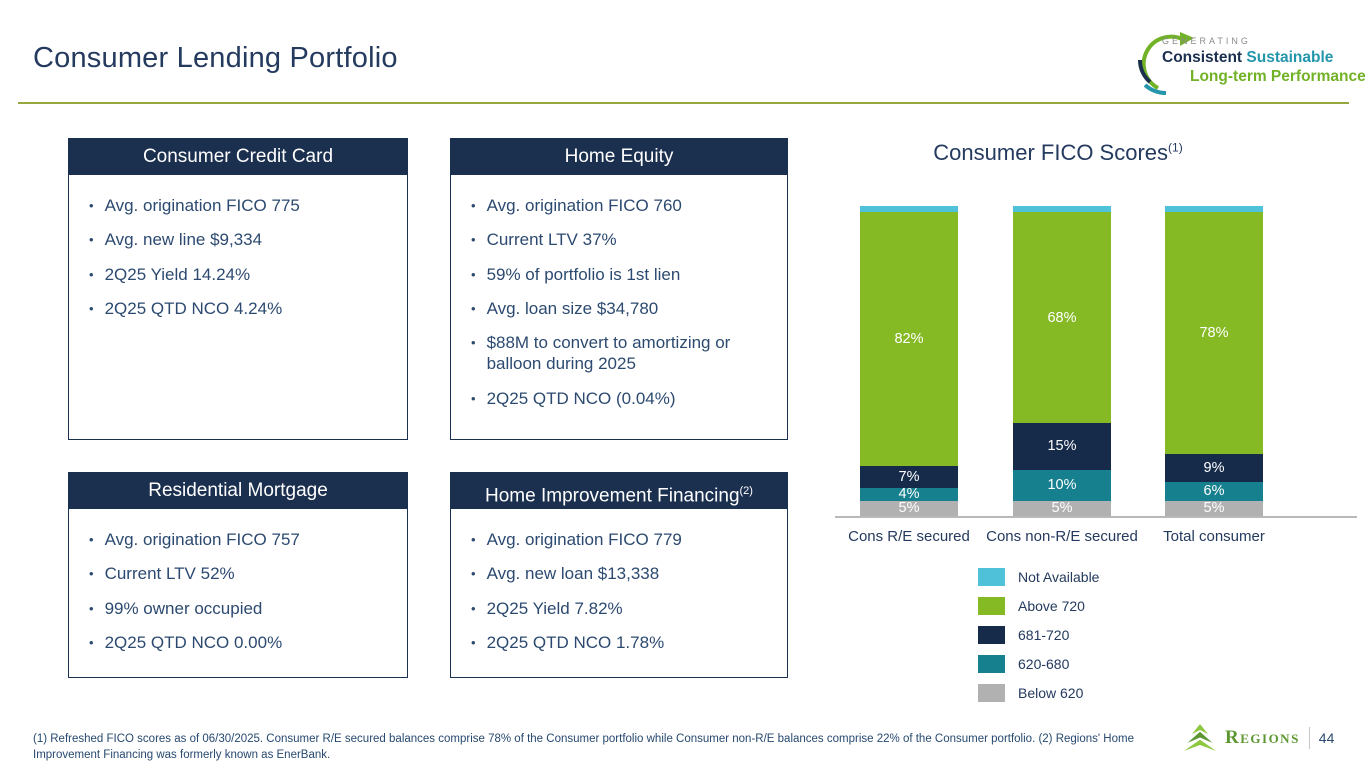  I want to click on segment-value-label: 78%, so click(1214, 333).